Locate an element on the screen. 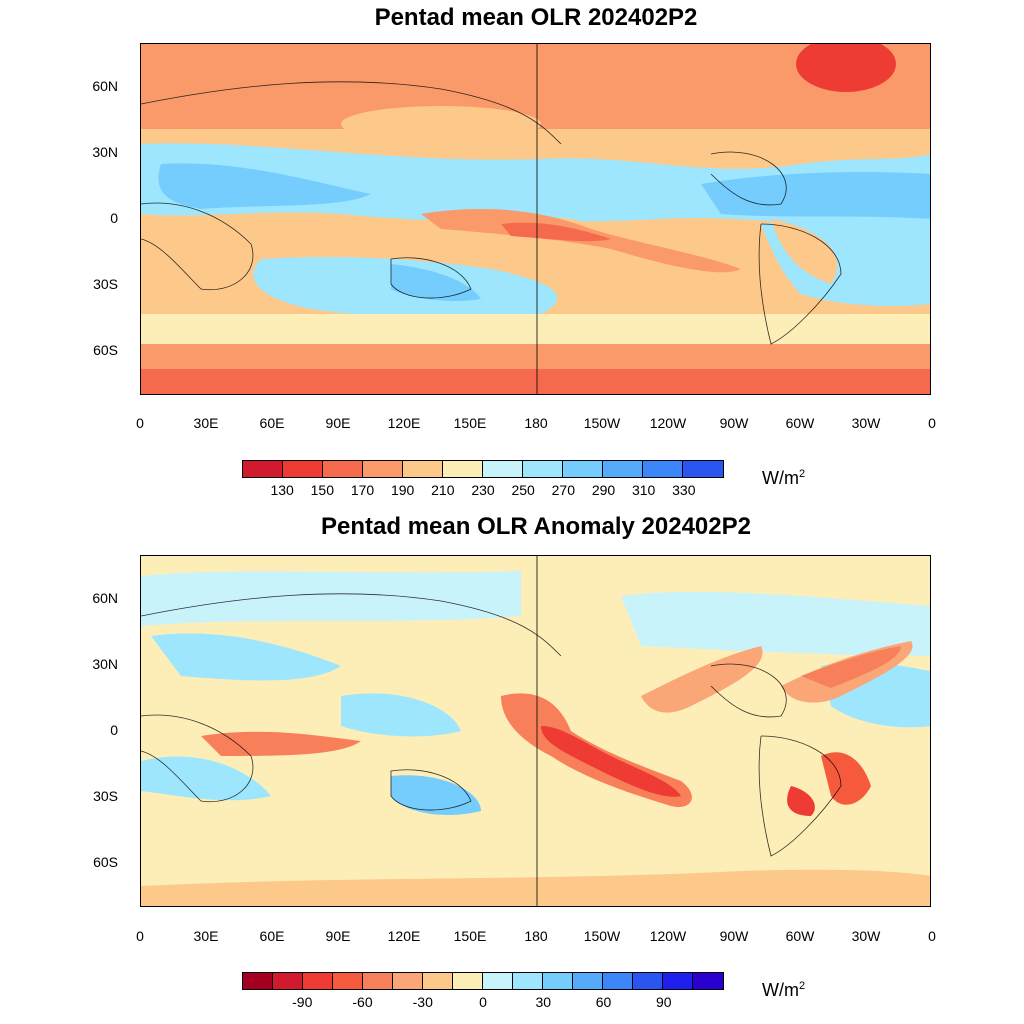 This screenshot has height=1024, width=1024. panel1-lon-label: 150E is located at coordinates (470, 423).